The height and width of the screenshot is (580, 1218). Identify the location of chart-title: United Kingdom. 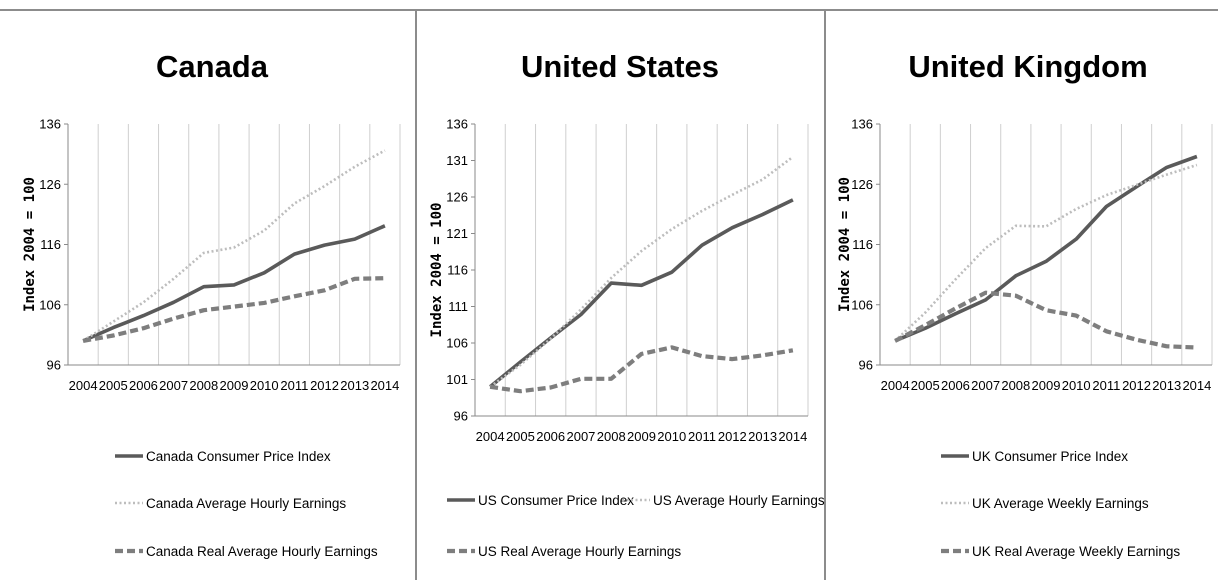
(1027, 66).